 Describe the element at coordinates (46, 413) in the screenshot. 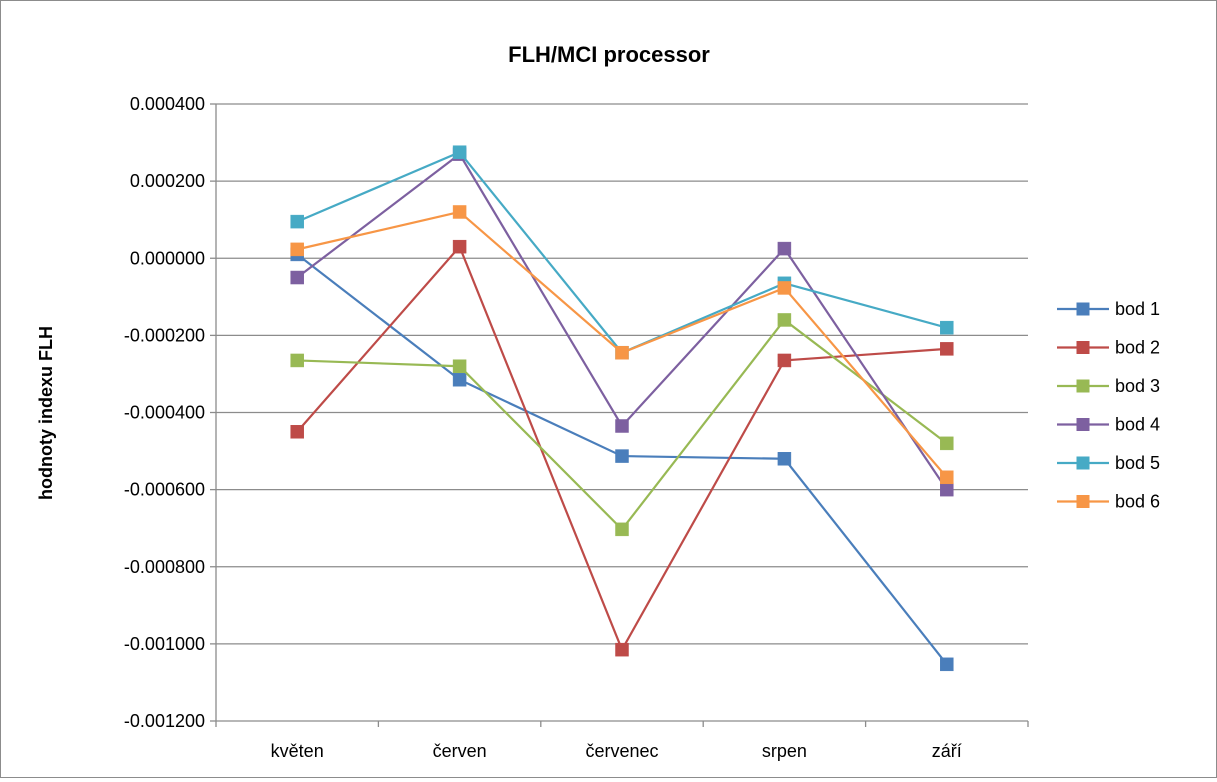

I see `y-axis-title: hodnoty indexu FLH` at that location.